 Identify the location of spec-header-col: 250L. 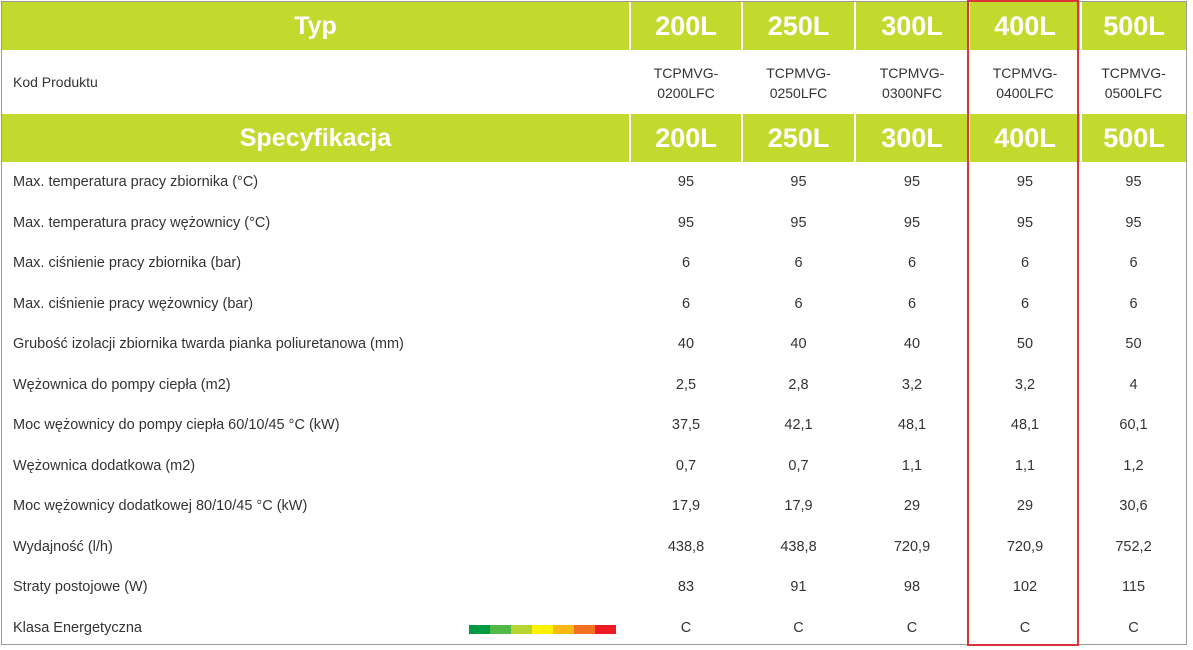
(799, 138).